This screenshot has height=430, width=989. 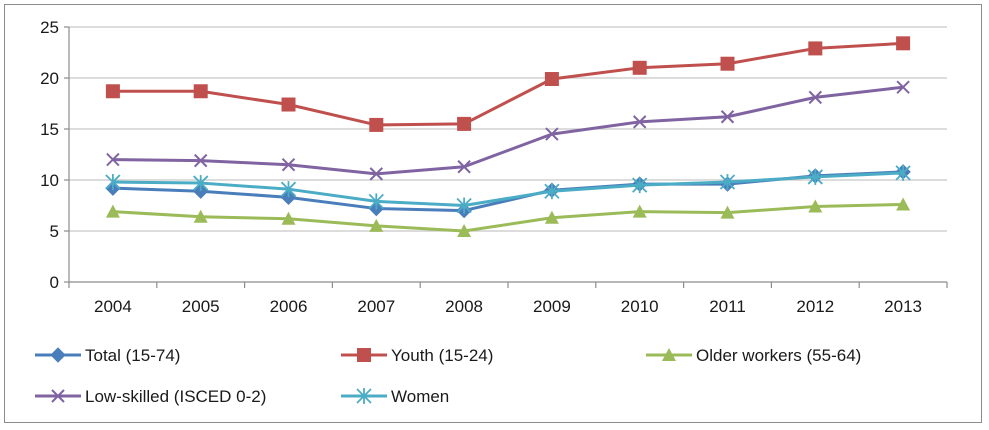 What do you see at coordinates (640, 306) in the screenshot?
I see `x-tick-label: 2010` at bounding box center [640, 306].